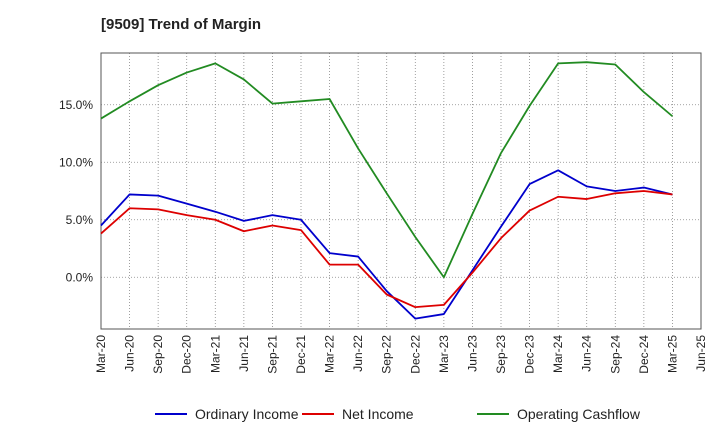  I want to click on x-tick-label: Jun-24, so click(587, 353).